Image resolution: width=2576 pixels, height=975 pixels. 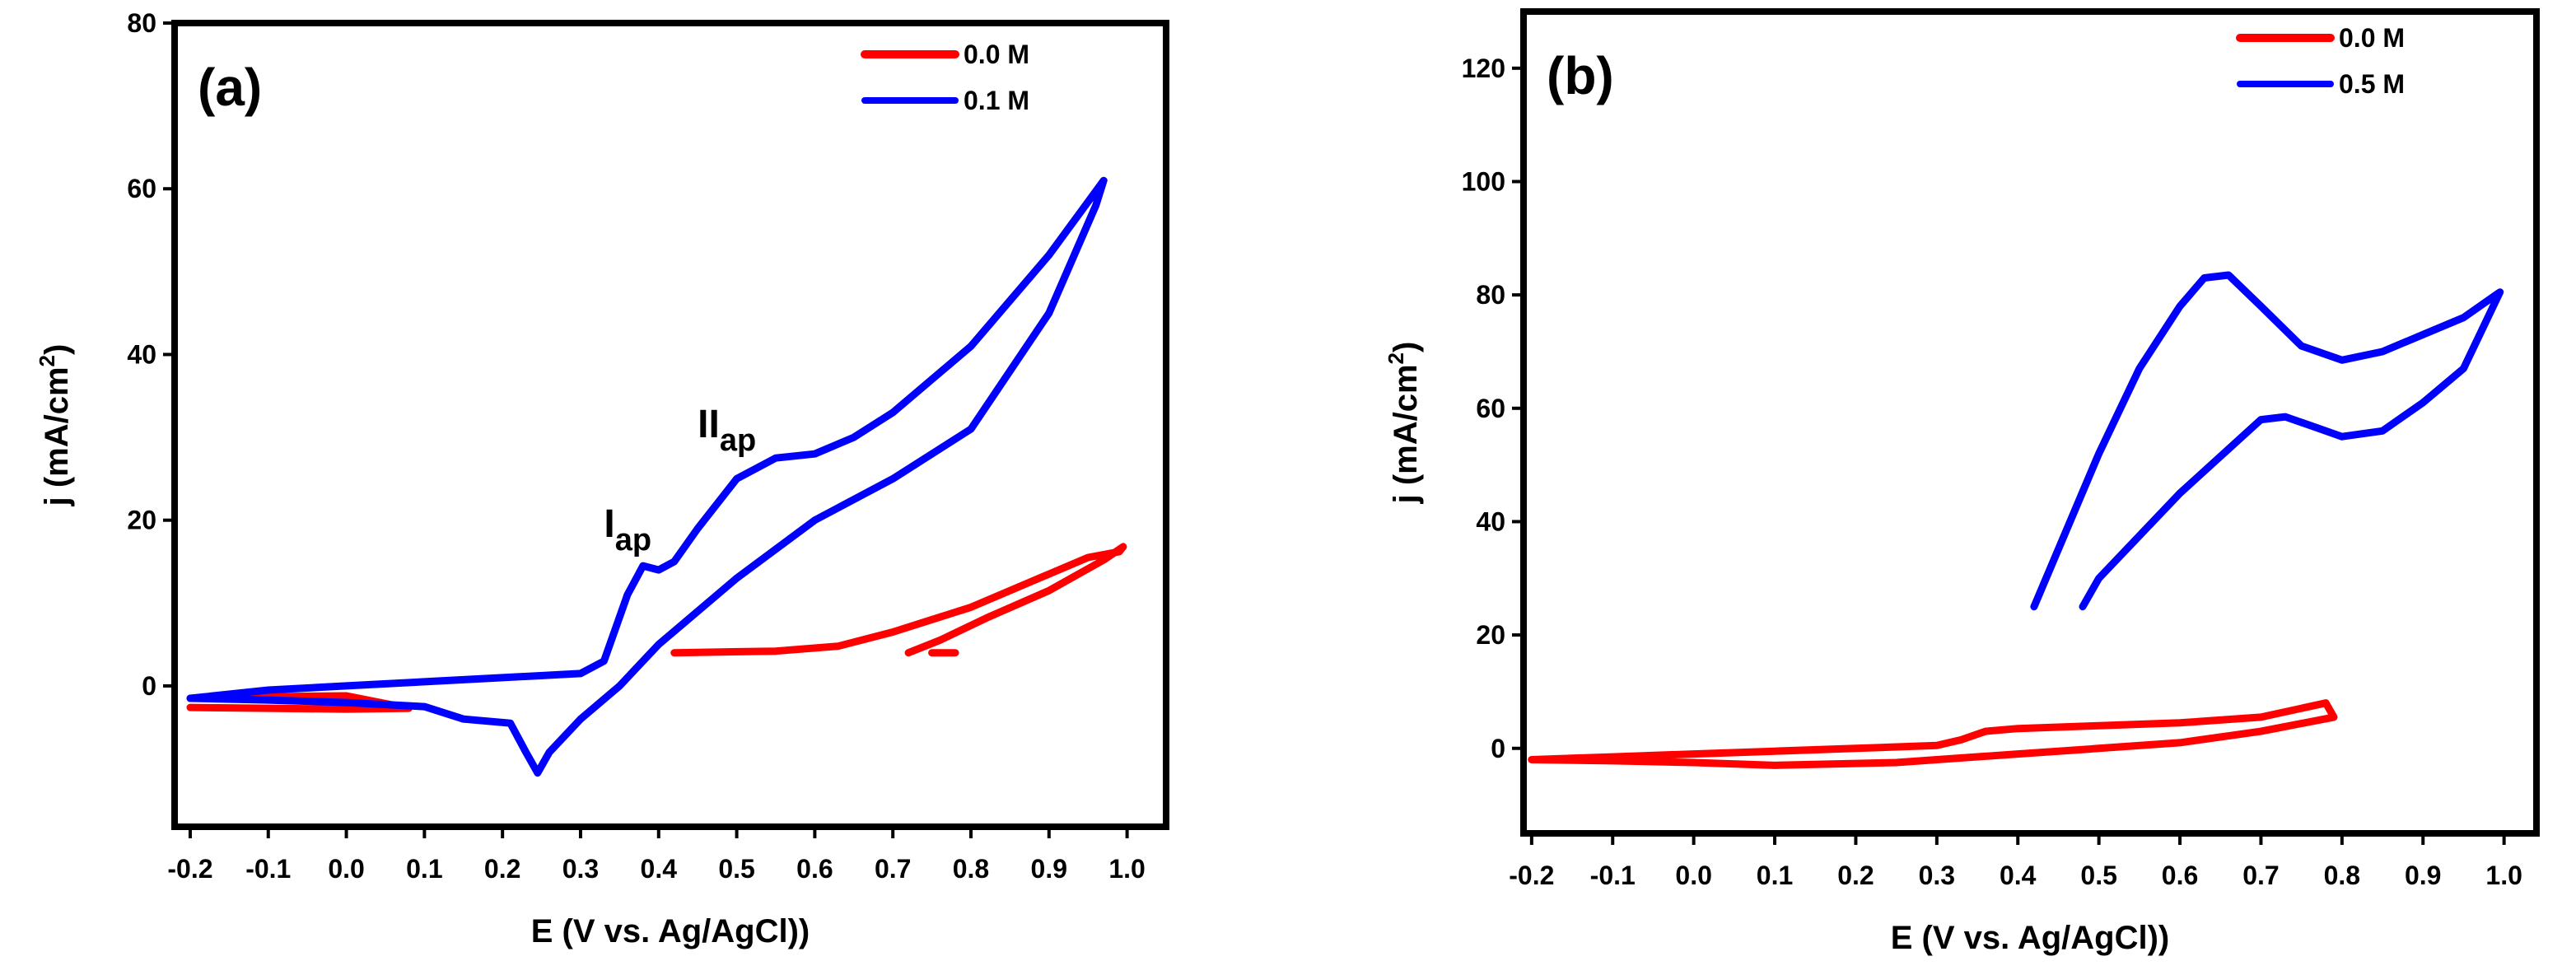 What do you see at coordinates (996, 100) in the screenshot?
I see `legend-label: 0.1 M` at bounding box center [996, 100].